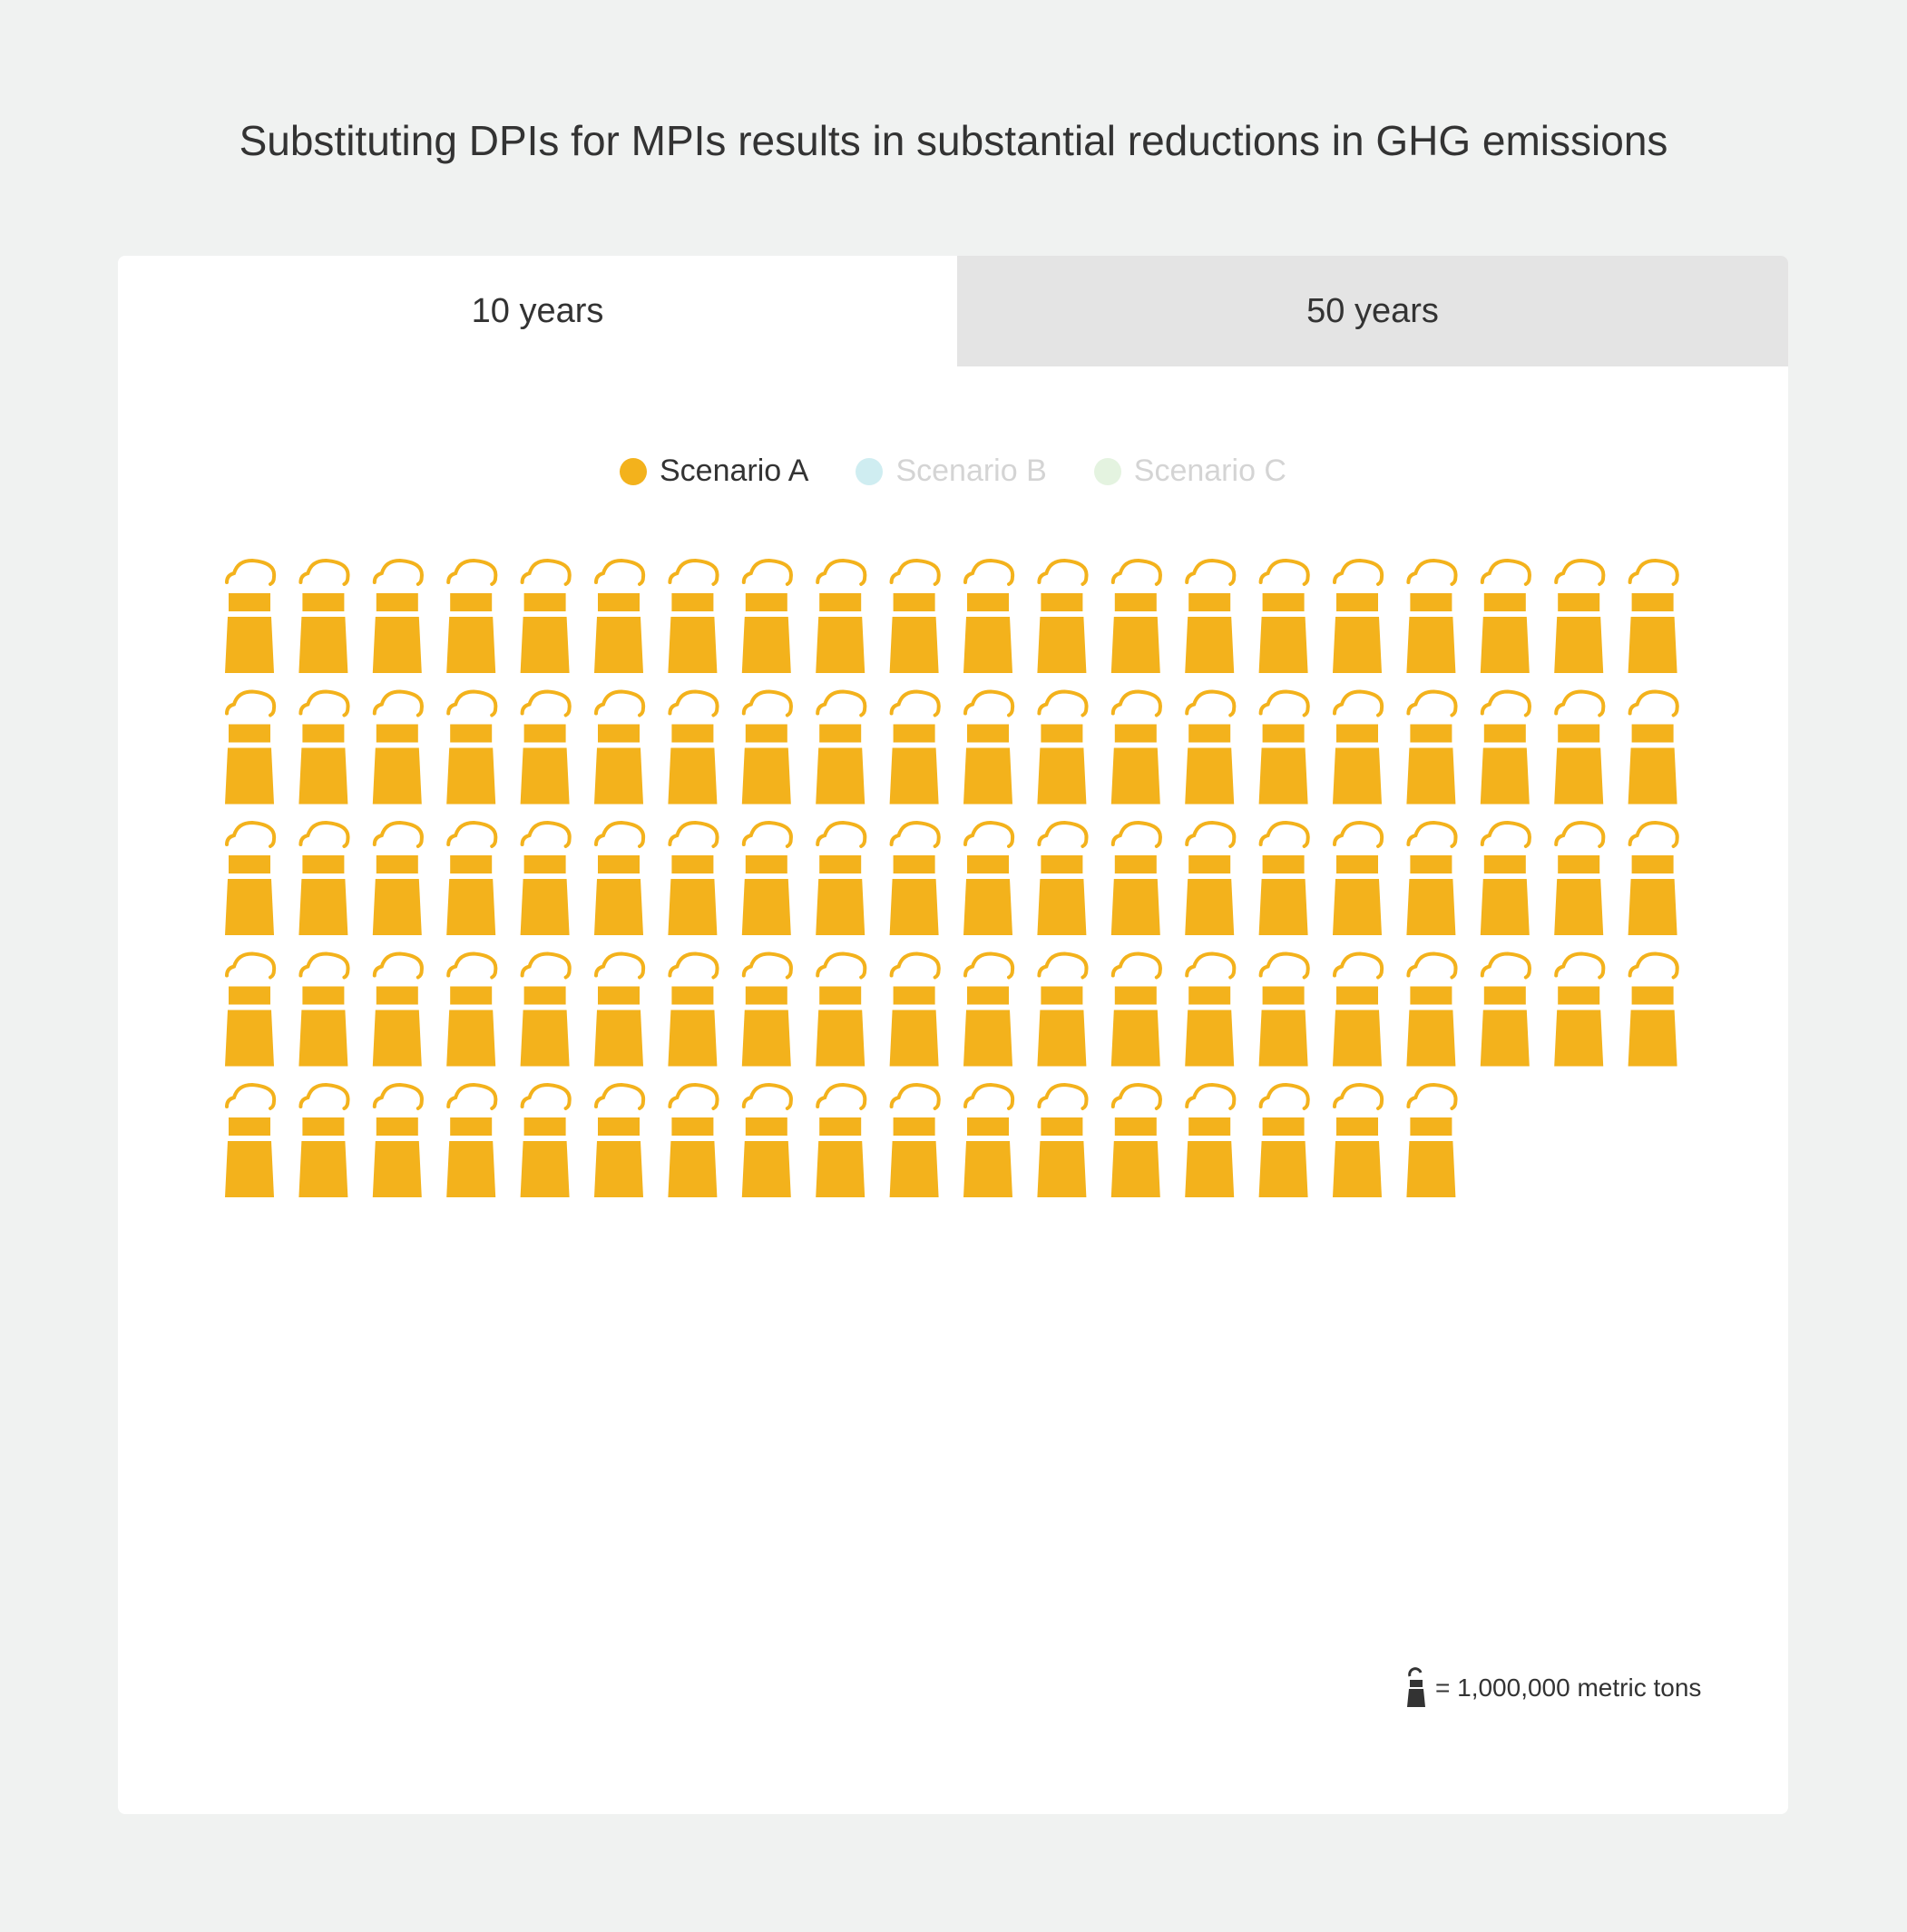 The width and height of the screenshot is (1907, 1932). What do you see at coordinates (735, 471) in the screenshot?
I see `legend-label-scenario-a: Scenario A` at bounding box center [735, 471].